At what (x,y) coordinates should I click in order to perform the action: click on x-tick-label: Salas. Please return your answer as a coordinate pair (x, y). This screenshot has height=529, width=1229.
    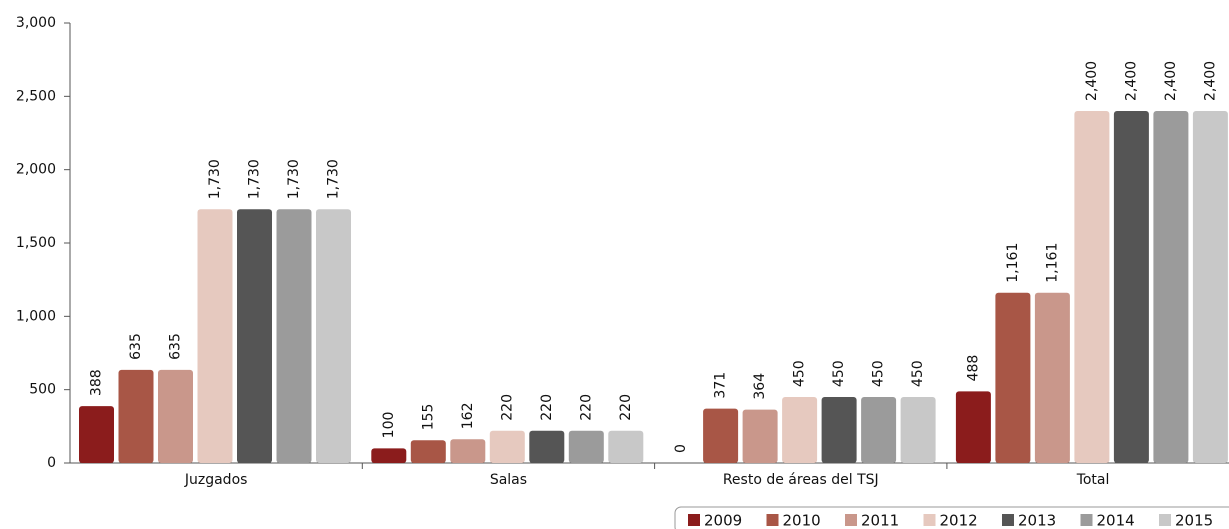
    Looking at the image, I should click on (508, 480).